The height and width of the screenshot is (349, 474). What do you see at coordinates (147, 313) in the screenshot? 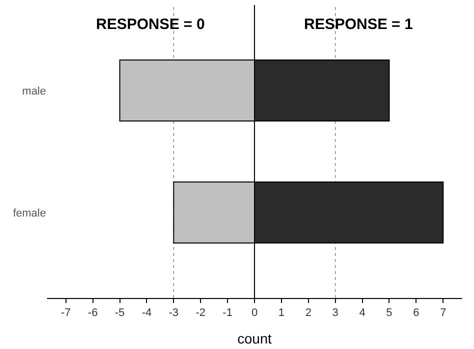
I see `x-tick-label: -4` at bounding box center [147, 313].